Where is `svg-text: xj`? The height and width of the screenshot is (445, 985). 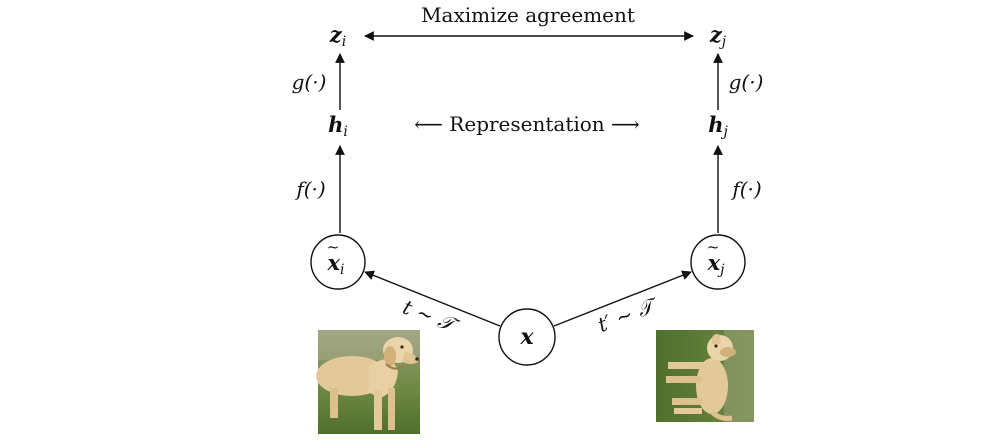
svg-text: xj is located at coordinates (716, 264).